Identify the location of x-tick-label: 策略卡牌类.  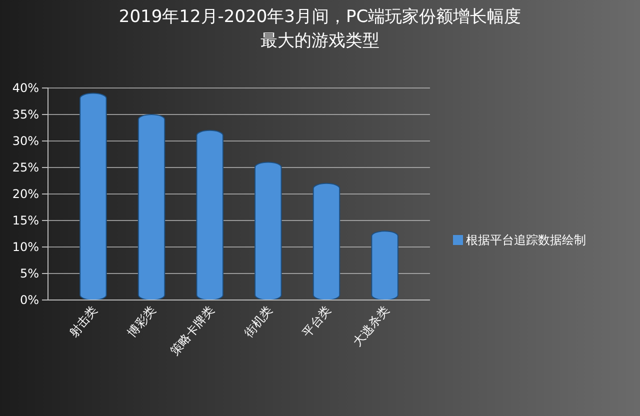
(192, 330).